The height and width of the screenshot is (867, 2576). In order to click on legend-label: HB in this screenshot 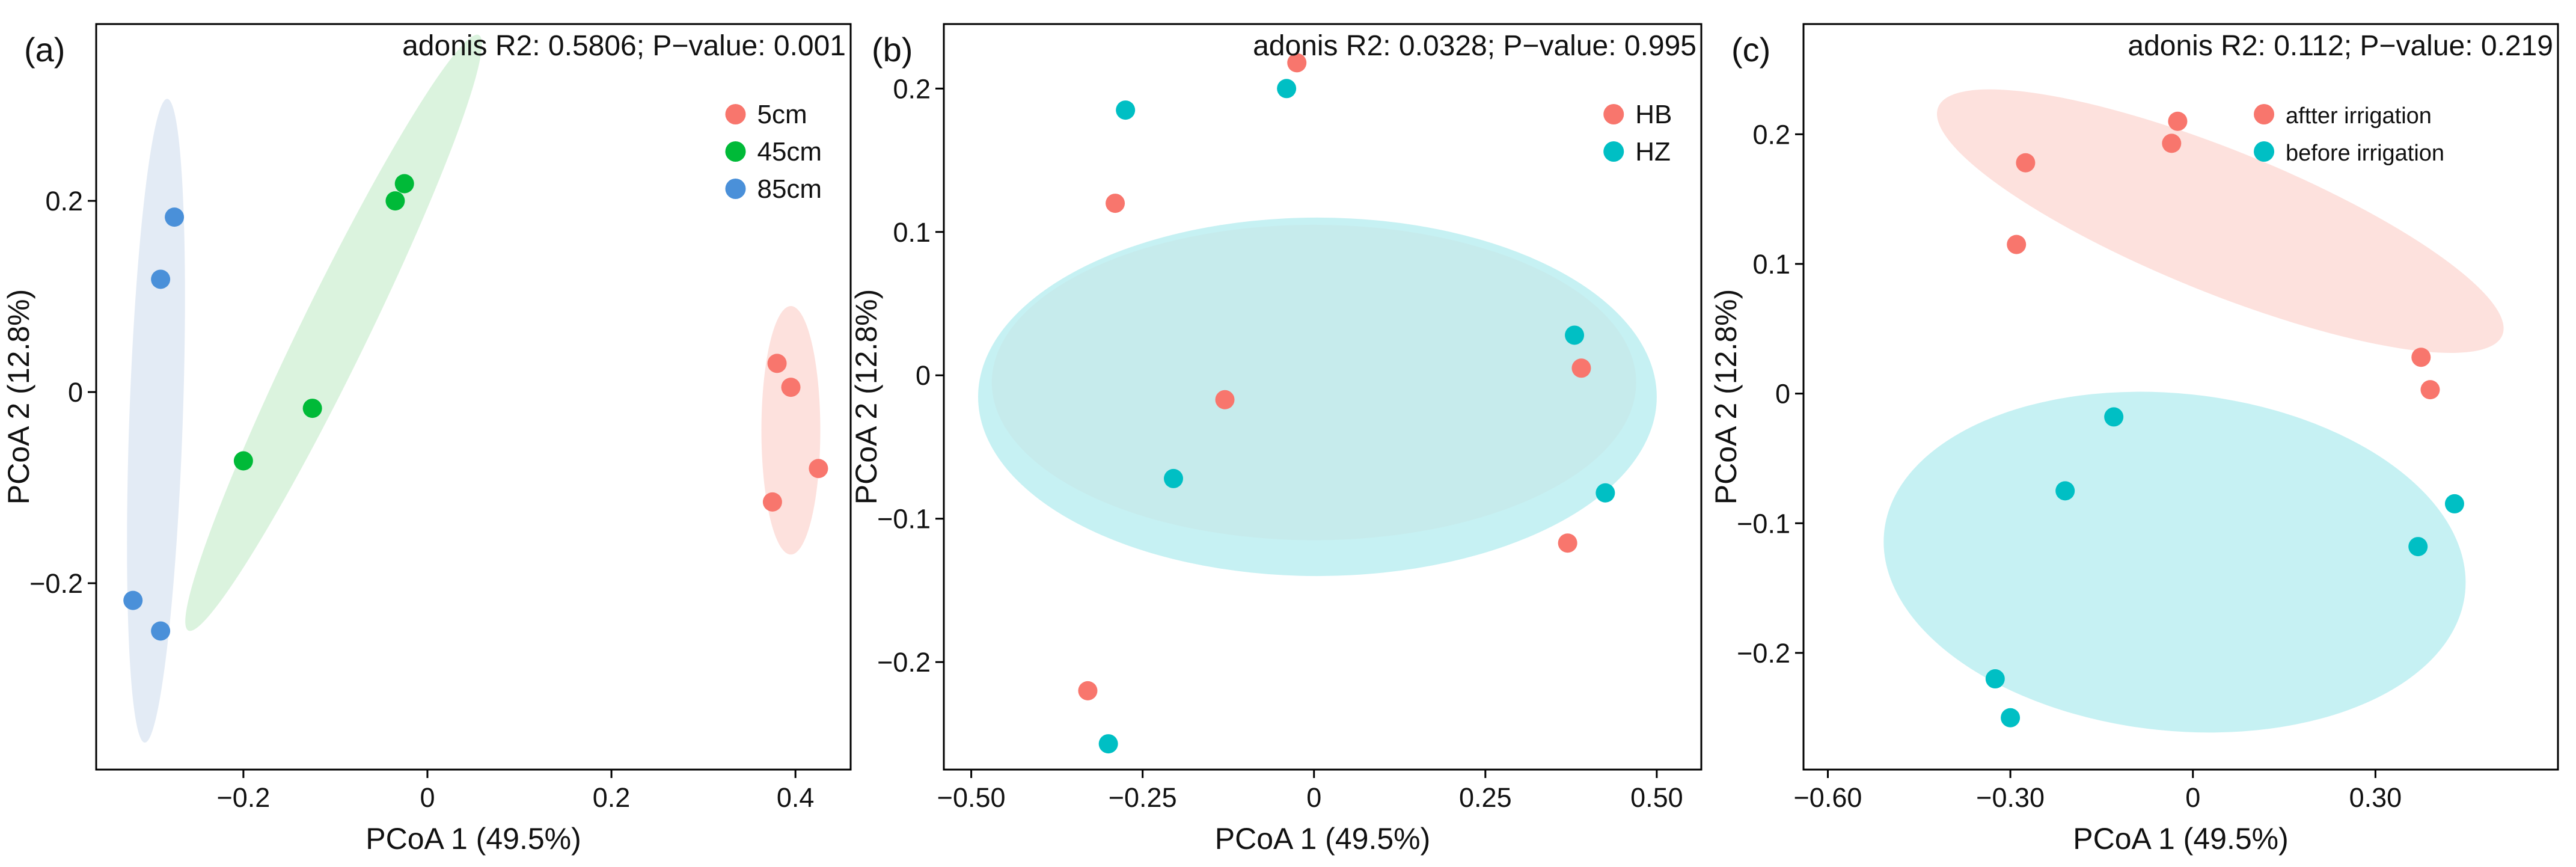, I will do `click(1653, 114)`.